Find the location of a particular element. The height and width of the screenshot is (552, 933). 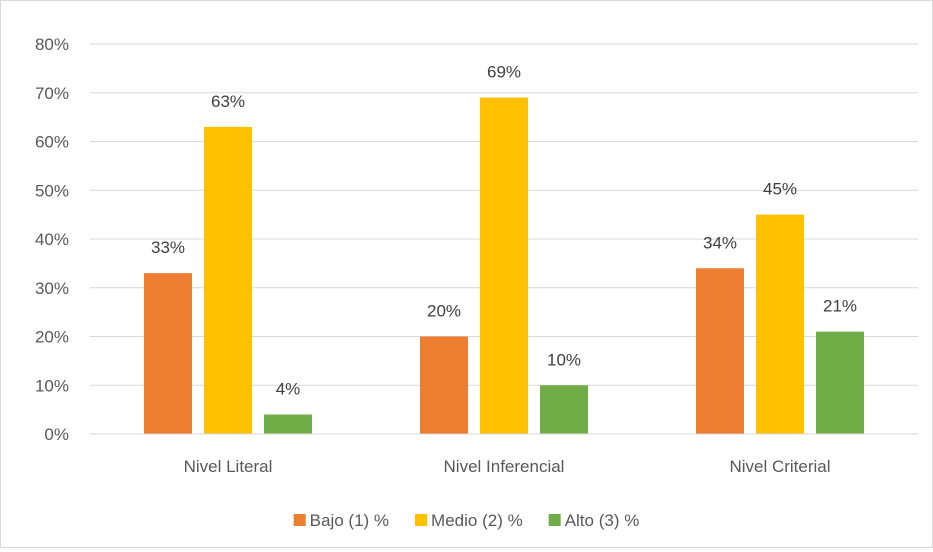

legend: Bajo (1) % Medio (2) % Alto (3) % is located at coordinates (466, 520).